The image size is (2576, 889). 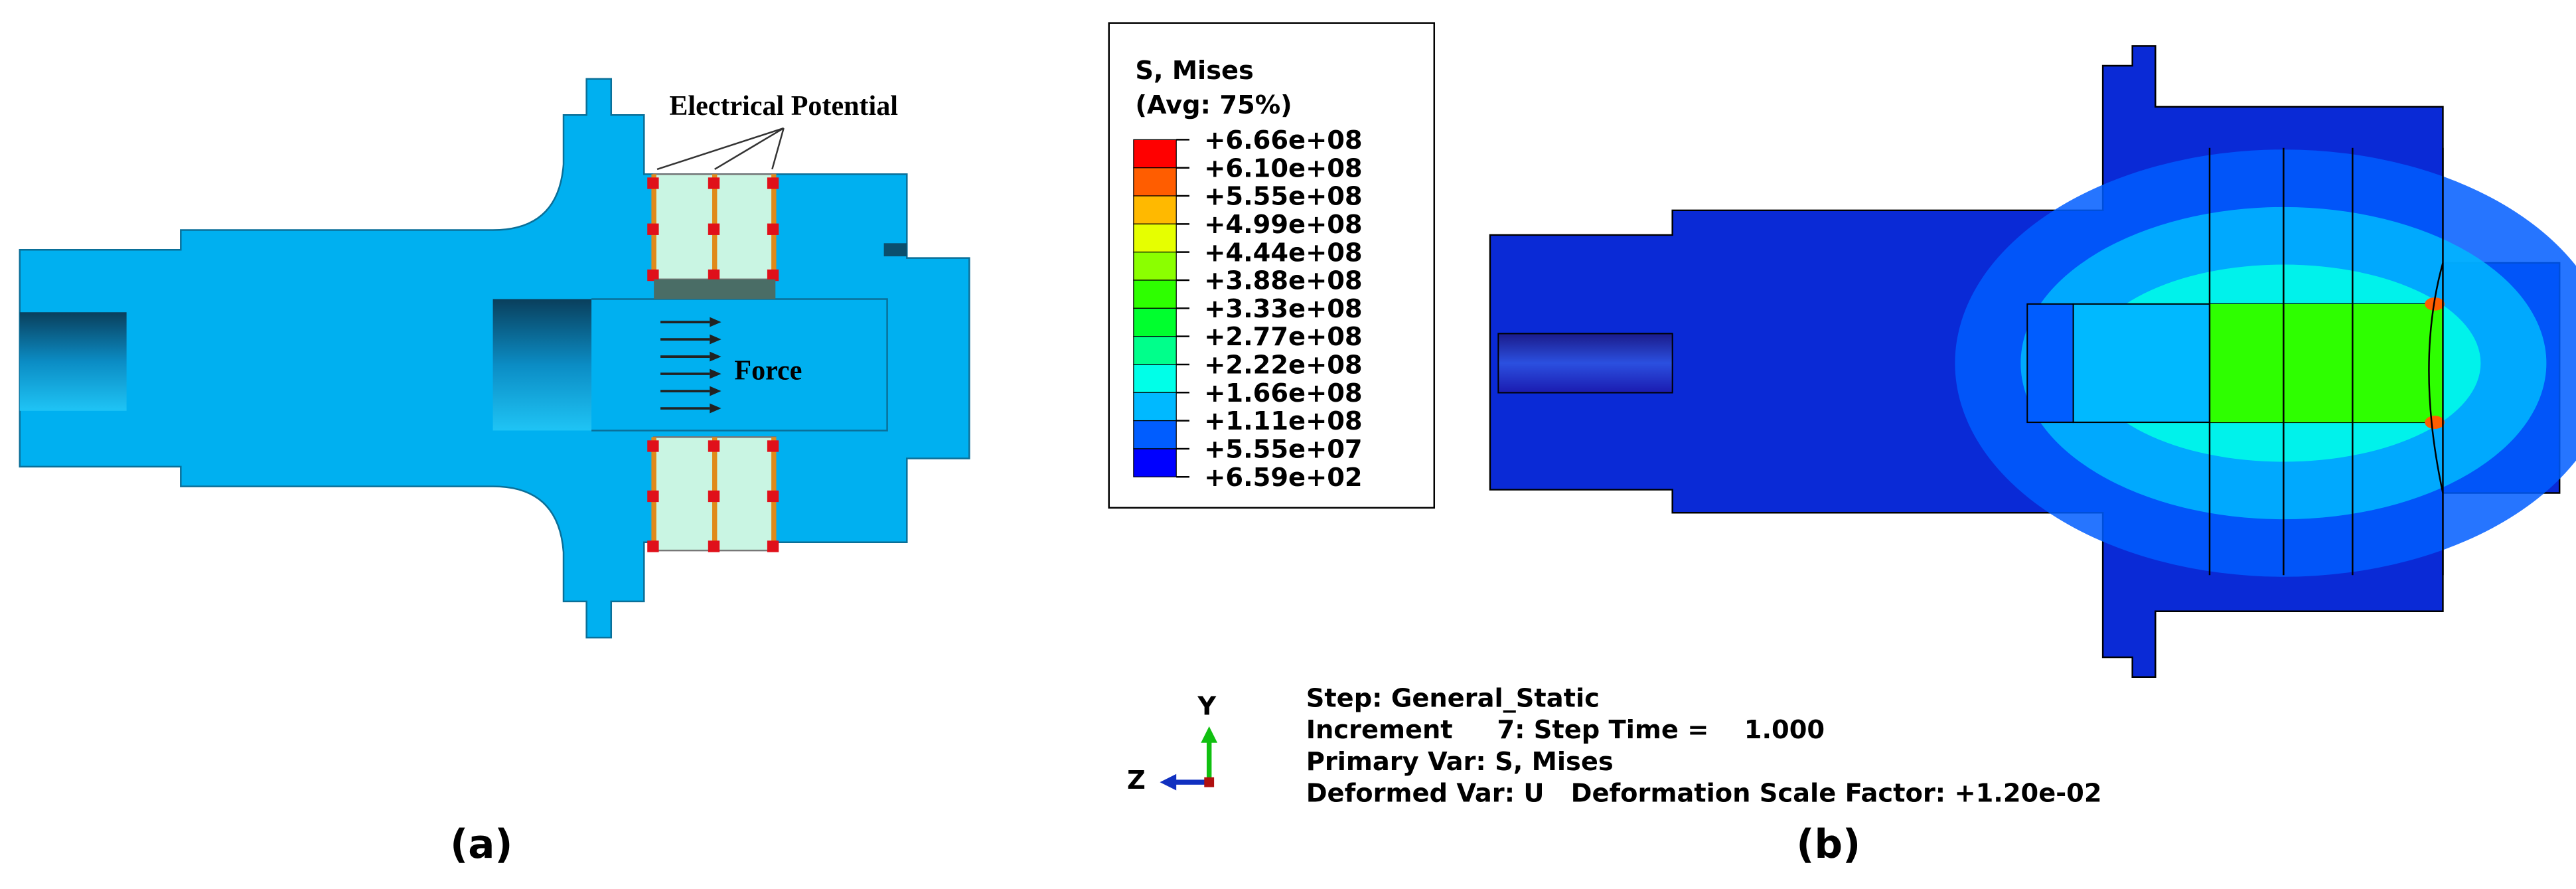 What do you see at coordinates (481, 845) in the screenshot?
I see `panel-label: (a)` at bounding box center [481, 845].